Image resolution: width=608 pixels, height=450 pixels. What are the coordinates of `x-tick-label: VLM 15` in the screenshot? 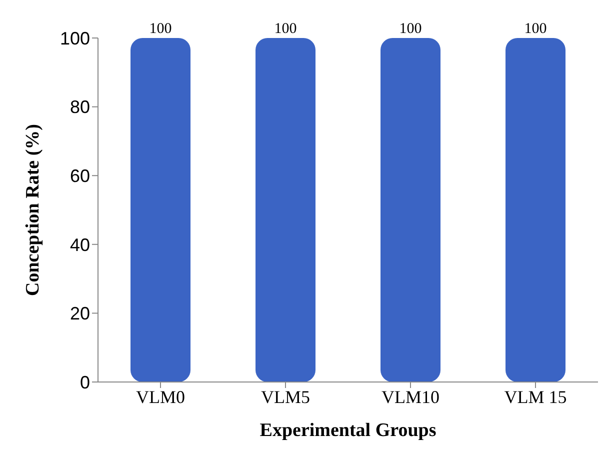 It's located at (535, 396).